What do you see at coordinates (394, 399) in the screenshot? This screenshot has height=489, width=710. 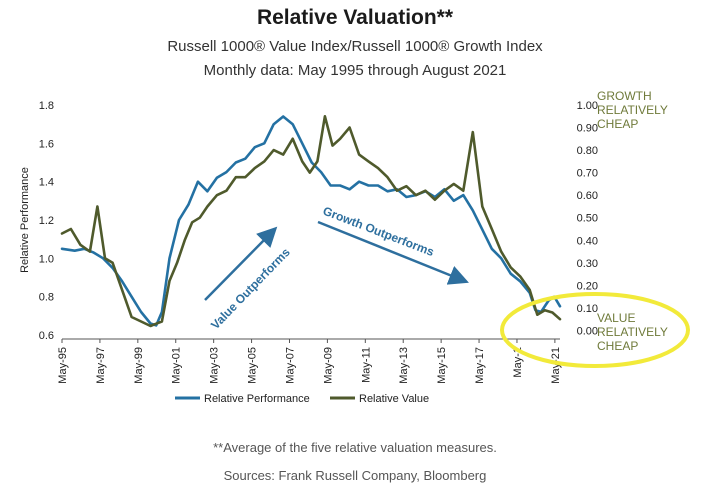 I see `legend-label-relative-value: Relative Value` at bounding box center [394, 399].